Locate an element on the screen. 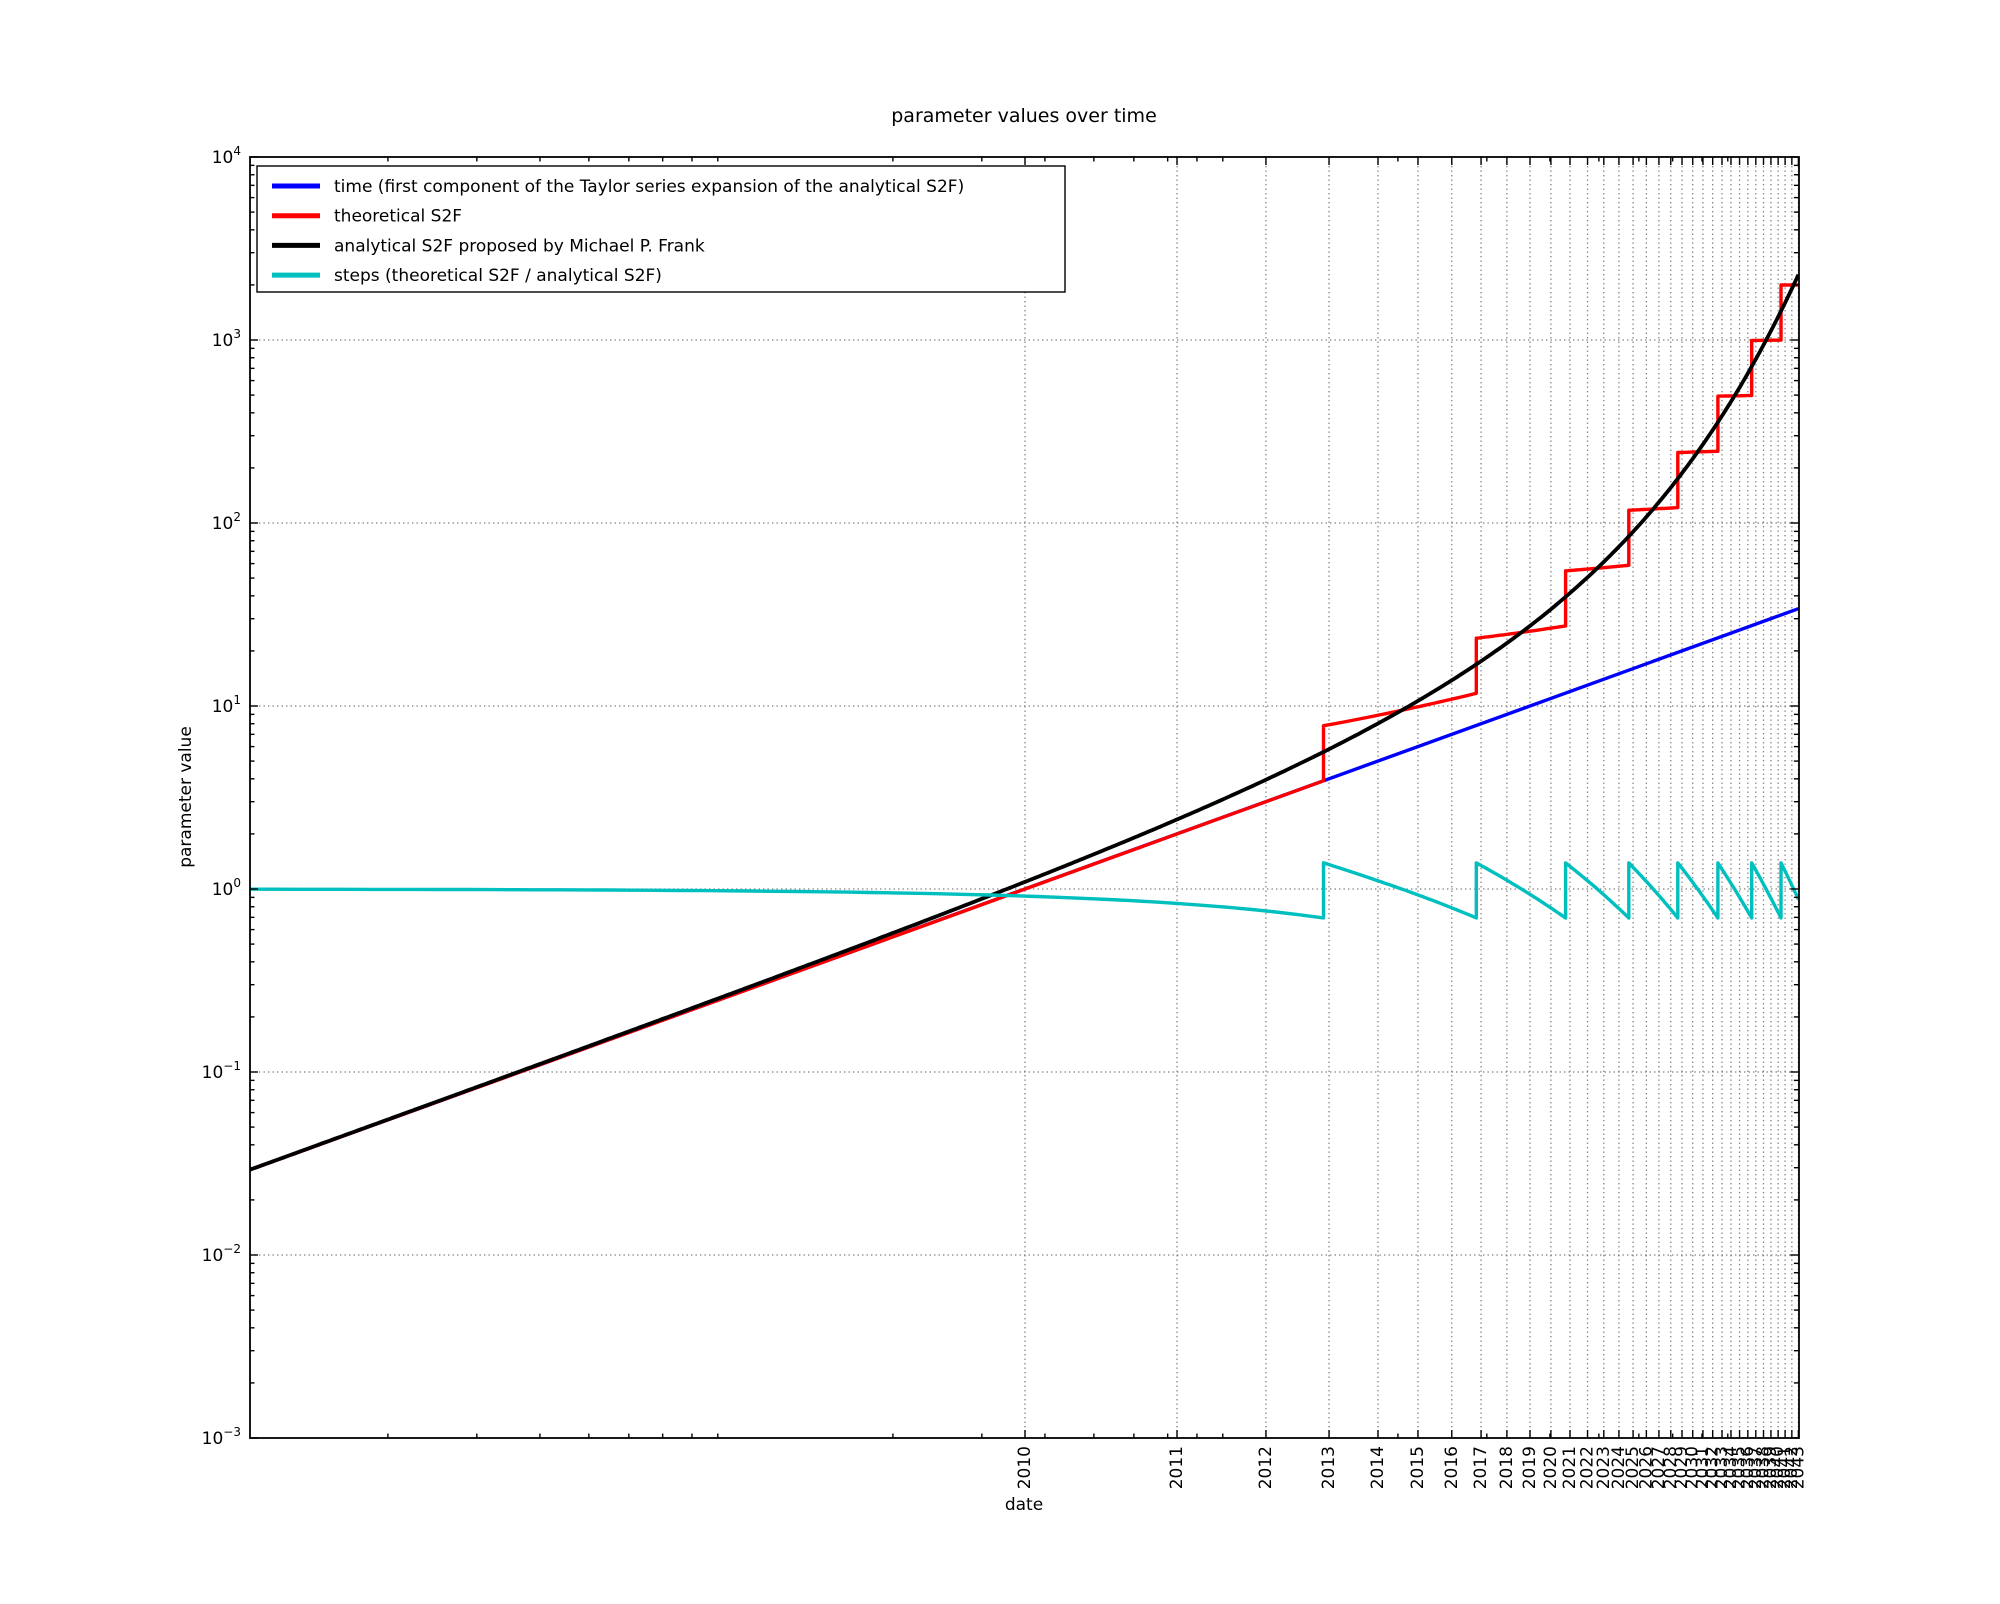 The image size is (2000, 1604). svg-text: 2017 is located at coordinates (1481, 1467).